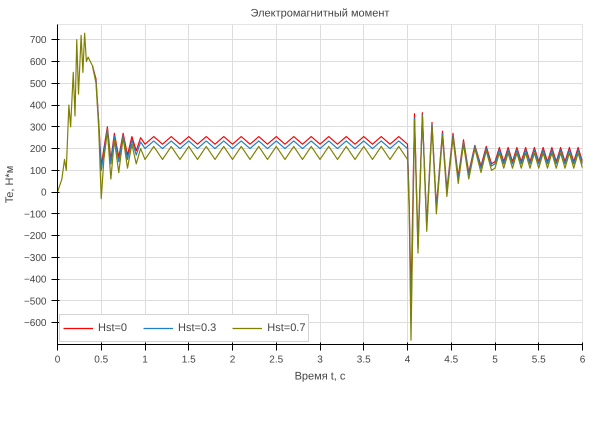  I want to click on x-tick-label: 0, so click(57, 360).